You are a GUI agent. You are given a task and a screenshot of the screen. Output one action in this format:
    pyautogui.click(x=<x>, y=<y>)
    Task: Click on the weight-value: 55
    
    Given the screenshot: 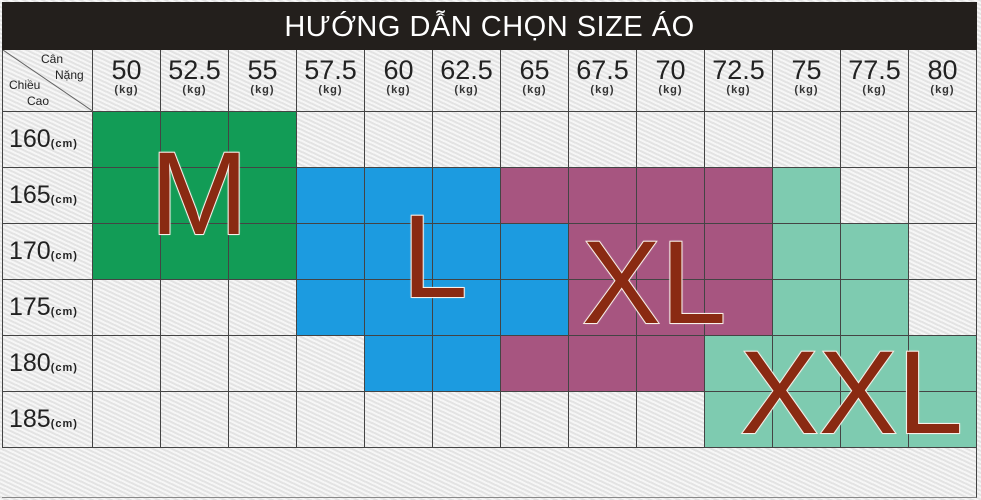 What is the action you would take?
    pyautogui.click(x=262, y=70)
    